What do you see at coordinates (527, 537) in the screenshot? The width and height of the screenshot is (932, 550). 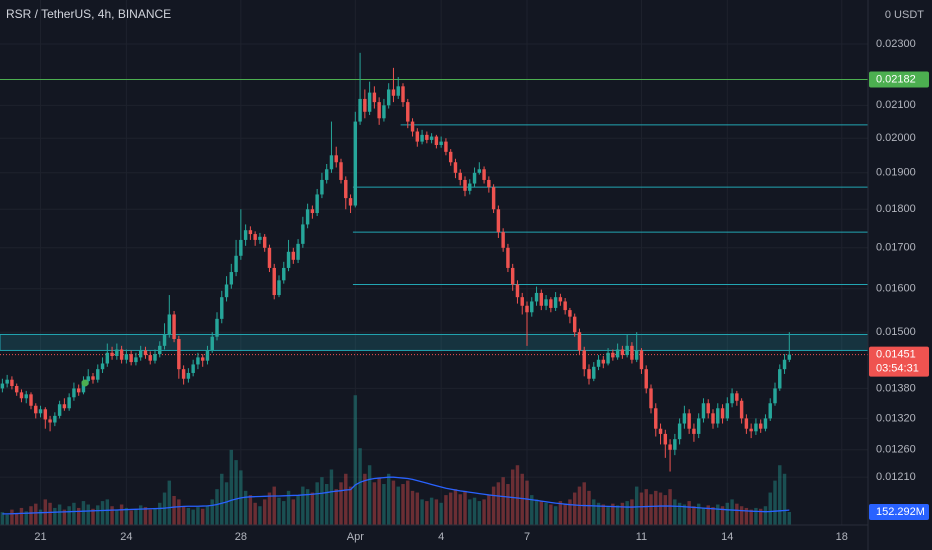 I see `x-tick-label: 7` at bounding box center [527, 537].